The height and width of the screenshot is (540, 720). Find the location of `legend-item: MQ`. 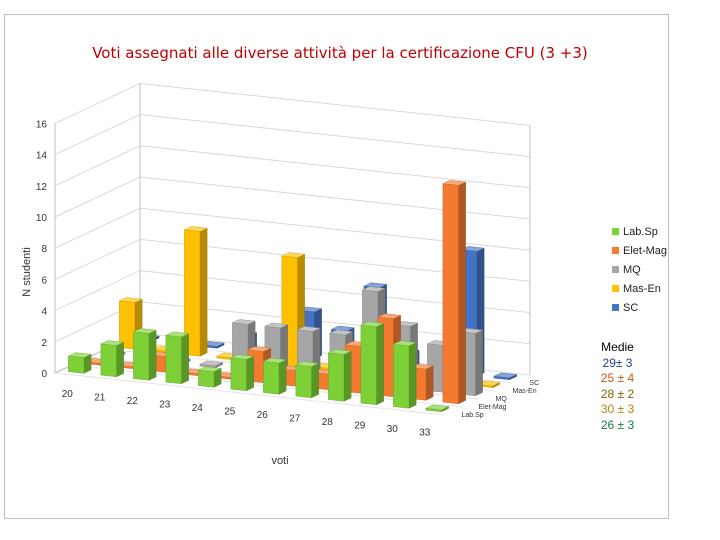

legend-item: MQ is located at coordinates (639, 269).